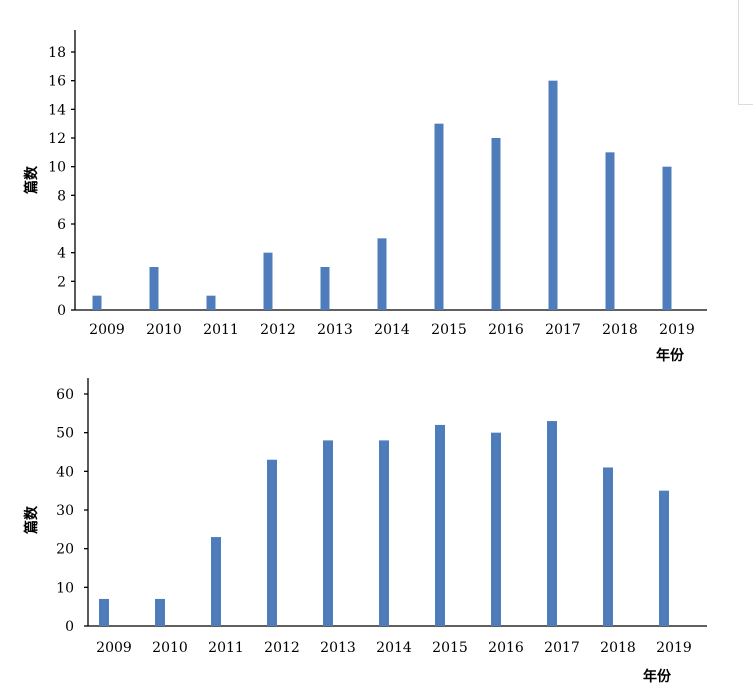  What do you see at coordinates (57, 139) in the screenshot?
I see `y-tick-label: 12` at bounding box center [57, 139].